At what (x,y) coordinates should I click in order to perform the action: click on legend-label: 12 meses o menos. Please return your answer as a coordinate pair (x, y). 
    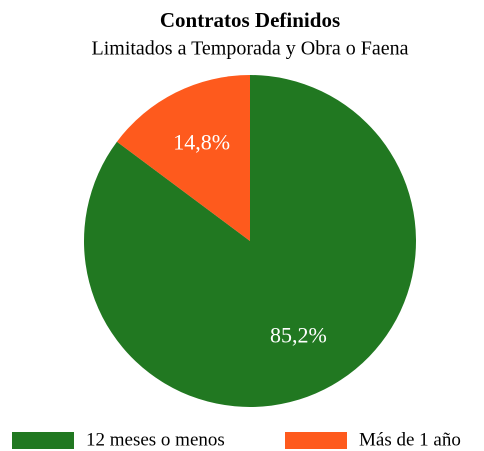
    Looking at the image, I should click on (155, 439).